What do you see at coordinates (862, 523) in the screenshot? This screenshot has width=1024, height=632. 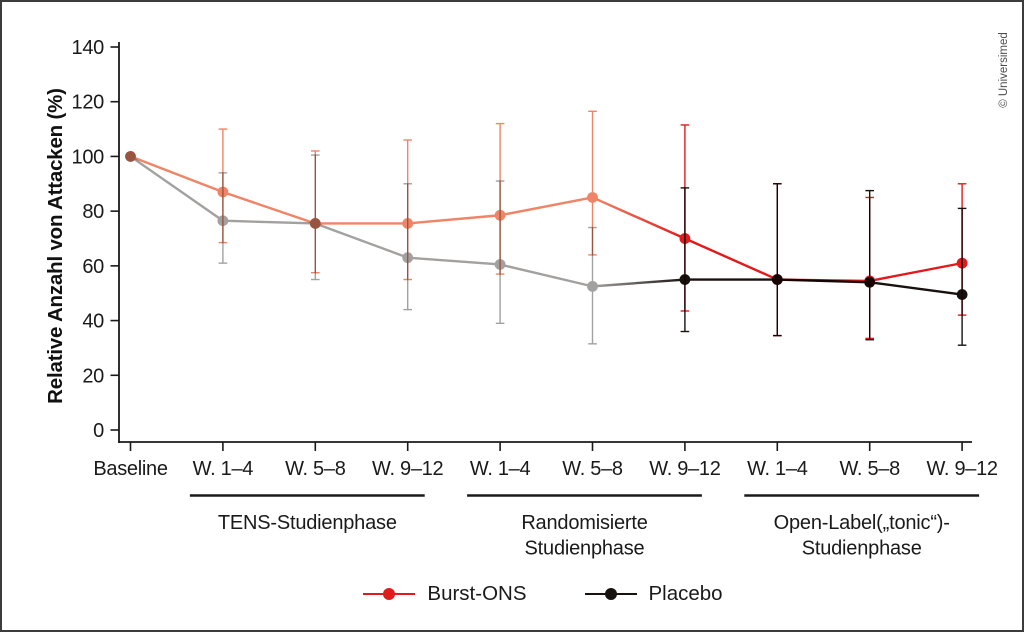 I see `phase-label: Open-Label(„tonic“)-` at bounding box center [862, 523].